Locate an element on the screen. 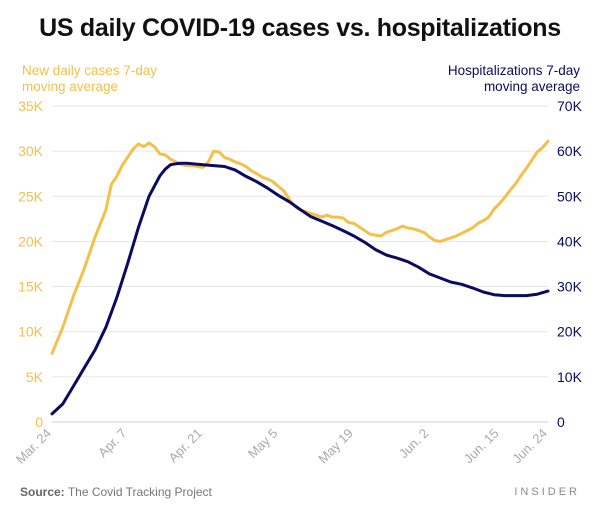 The width and height of the screenshot is (600, 517). y-right-tick-label: 0 is located at coordinates (561, 422).